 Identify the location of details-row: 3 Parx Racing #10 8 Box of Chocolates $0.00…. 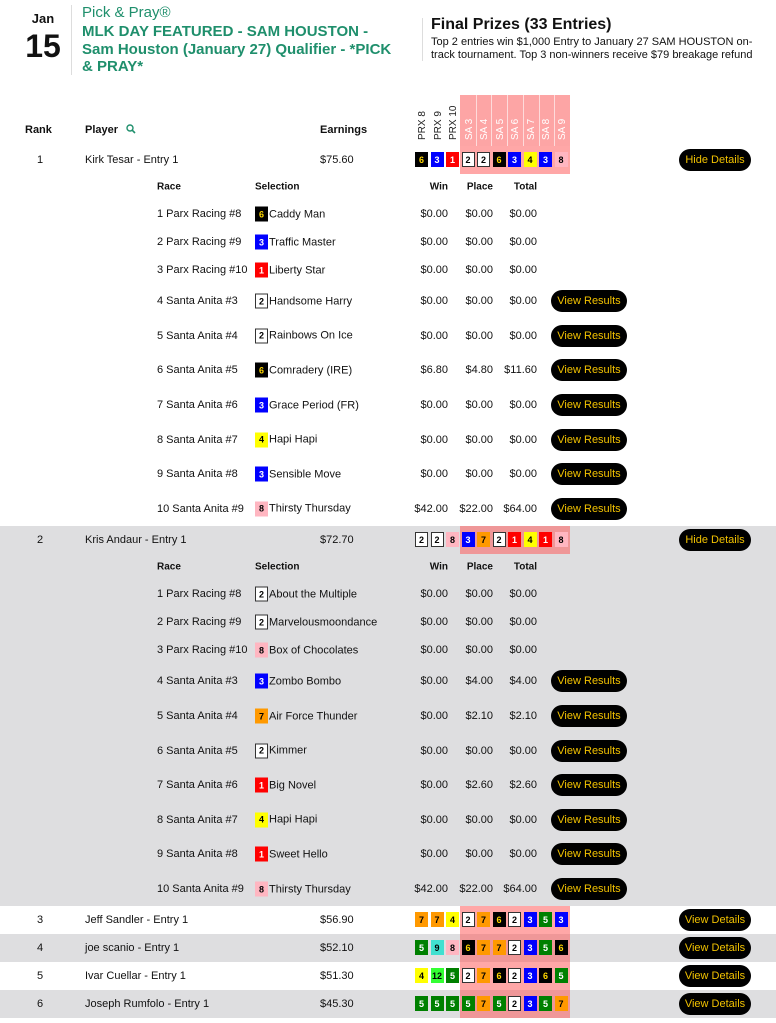
(388, 650).